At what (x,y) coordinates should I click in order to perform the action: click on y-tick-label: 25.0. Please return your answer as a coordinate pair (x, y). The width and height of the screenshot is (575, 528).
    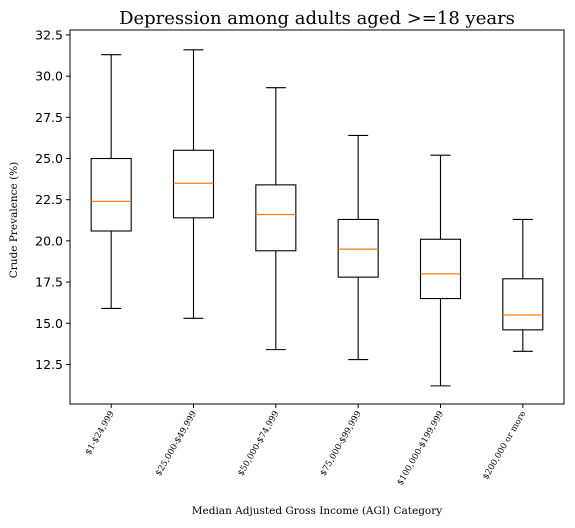
    Looking at the image, I should click on (49, 158).